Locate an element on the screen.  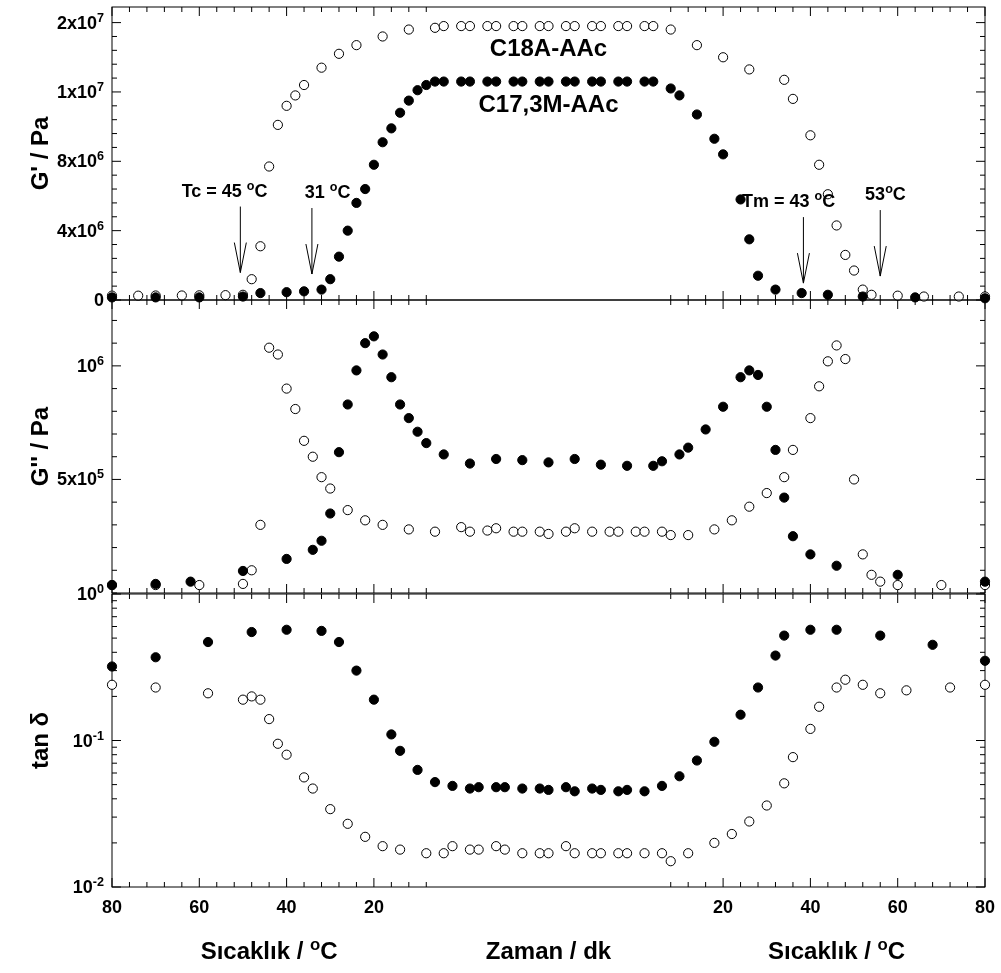
y-tick-label: 10$^{6}$ is located at coordinates (90, 364).